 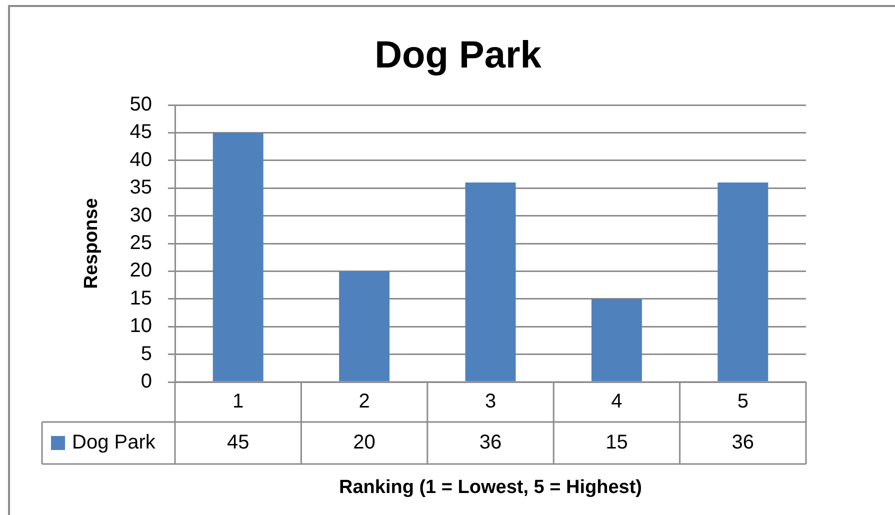 What do you see at coordinates (141, 215) in the screenshot?
I see `y-tick-label: 30` at bounding box center [141, 215].